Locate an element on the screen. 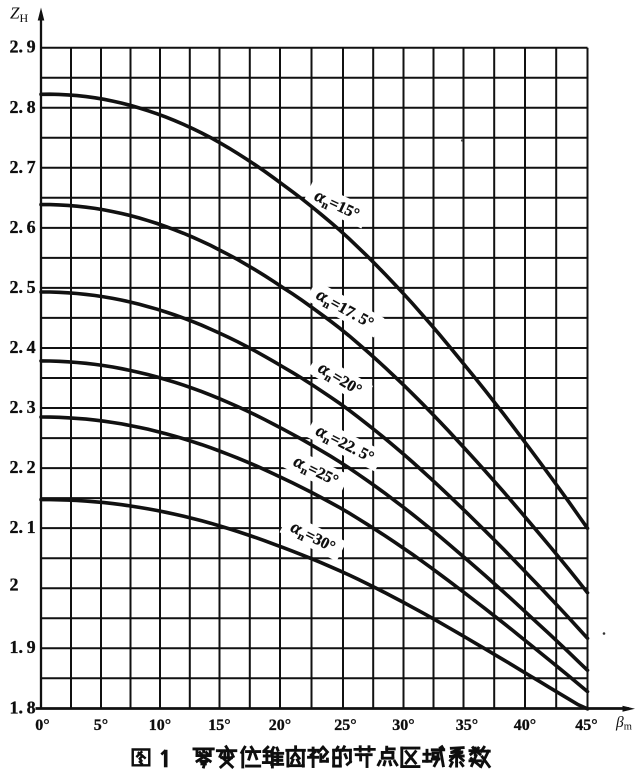 The image size is (639, 778). svg-text: 2. 3 is located at coordinates (23, 407).